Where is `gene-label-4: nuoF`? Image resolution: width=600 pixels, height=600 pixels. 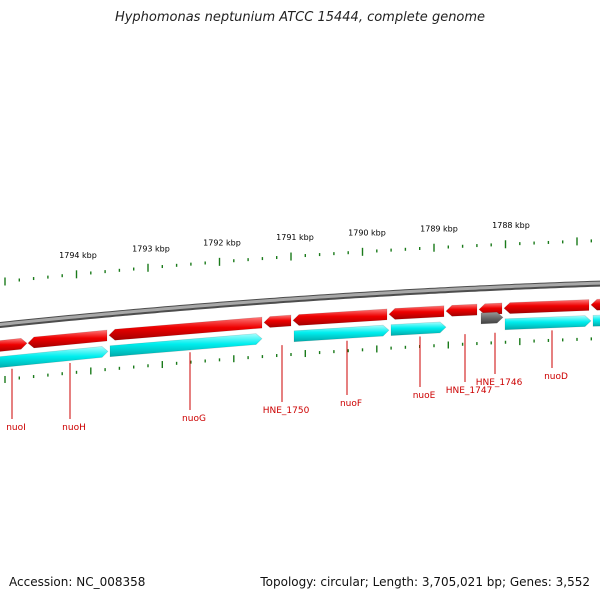 gene-label-4: nuoF is located at coordinates (351, 404).